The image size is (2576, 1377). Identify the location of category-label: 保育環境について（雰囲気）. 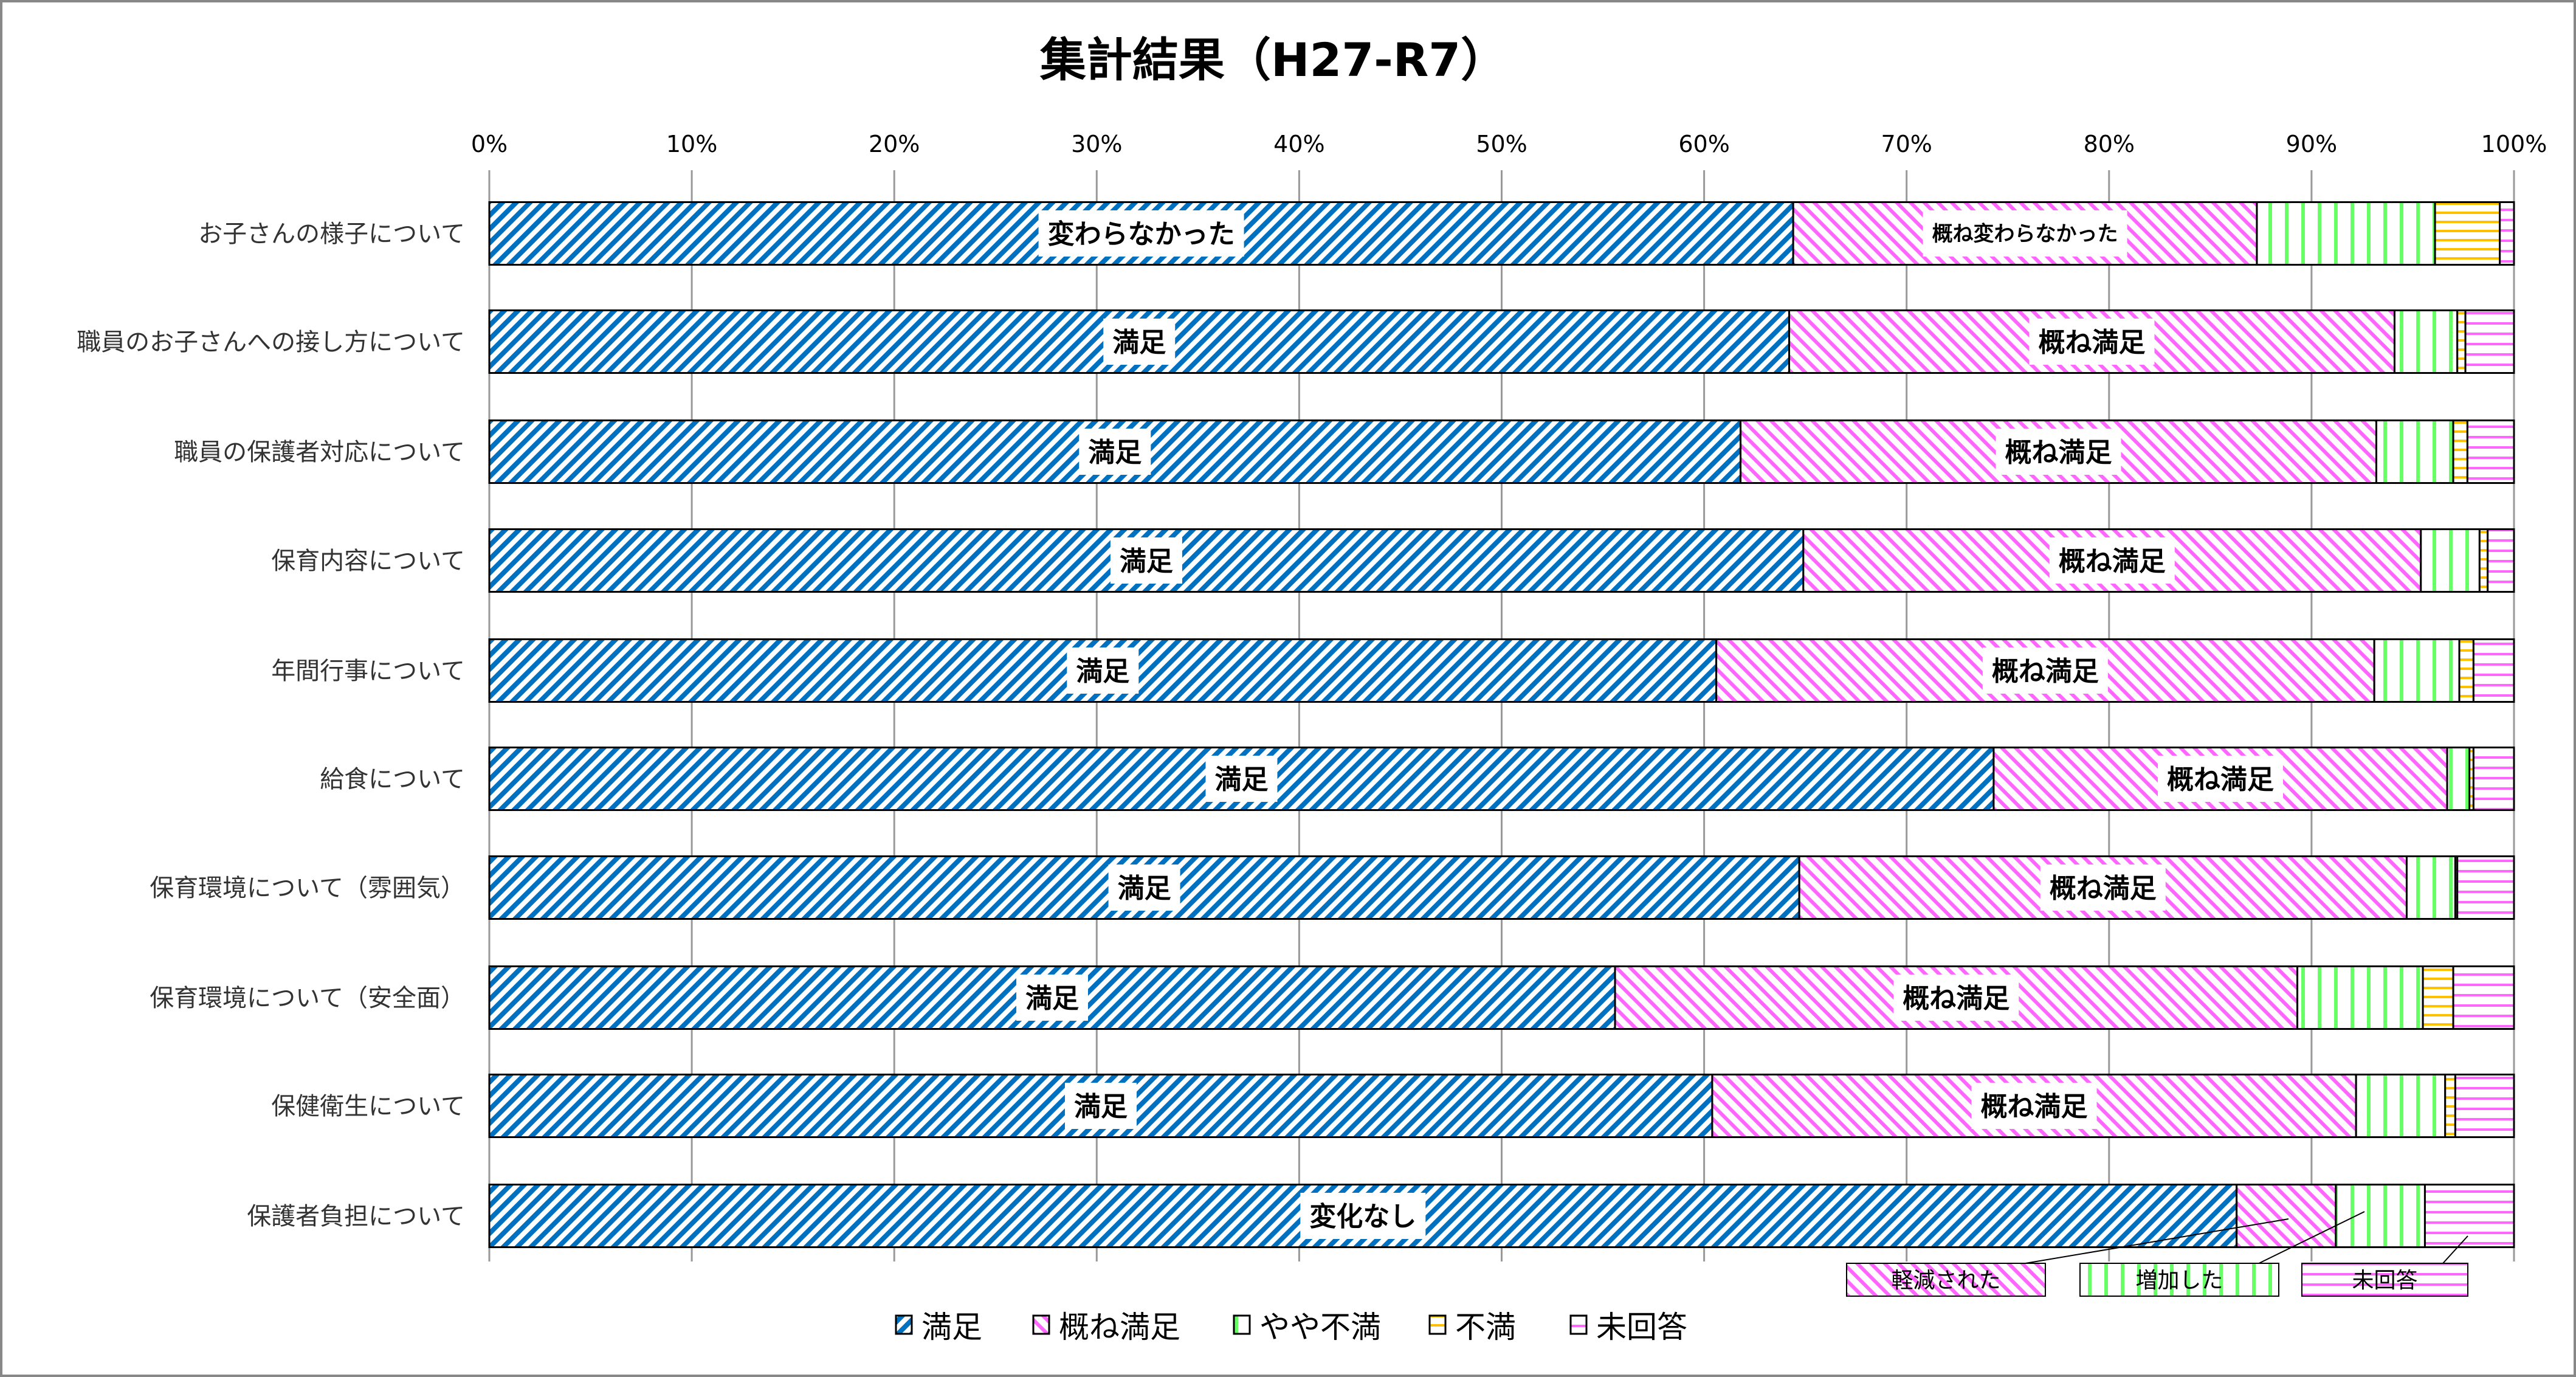
(307, 888).